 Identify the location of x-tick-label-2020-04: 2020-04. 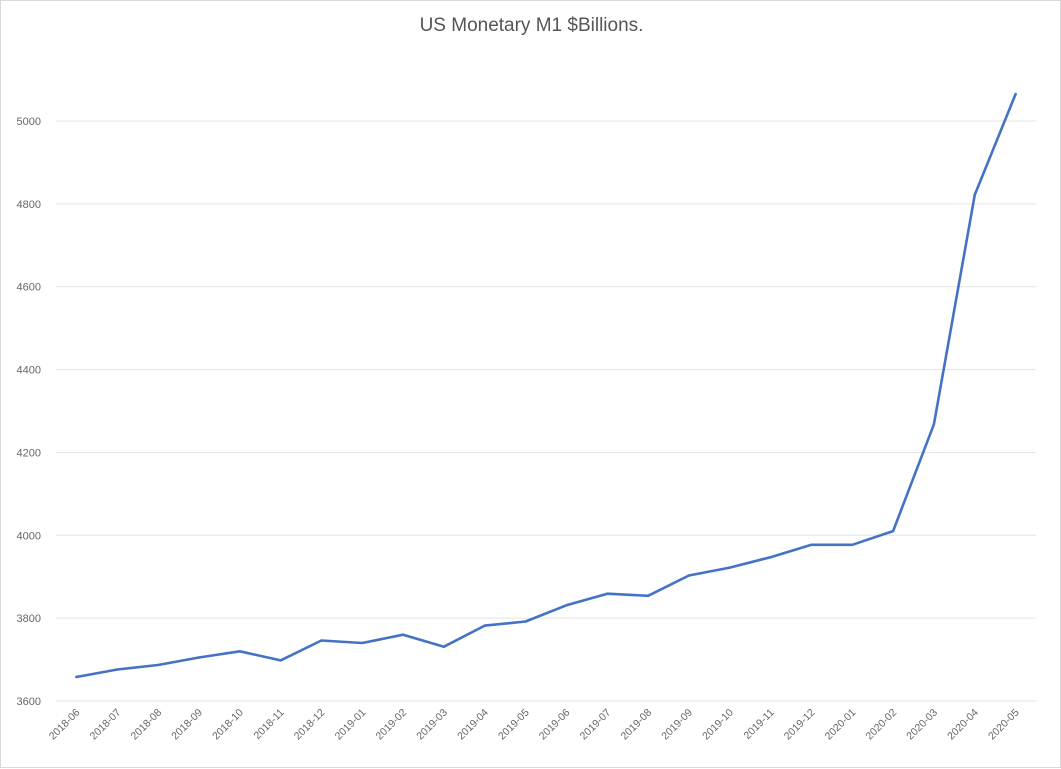
(963, 725).